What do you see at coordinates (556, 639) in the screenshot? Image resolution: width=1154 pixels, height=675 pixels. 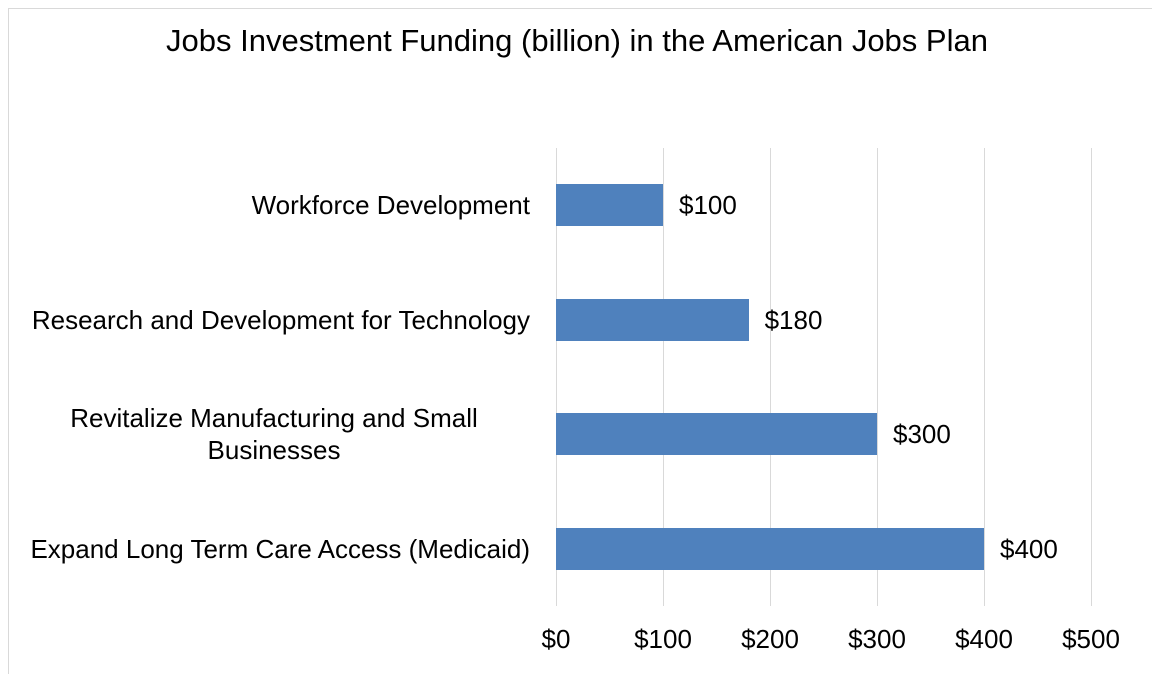 I see `x-tick-label: $0` at bounding box center [556, 639].